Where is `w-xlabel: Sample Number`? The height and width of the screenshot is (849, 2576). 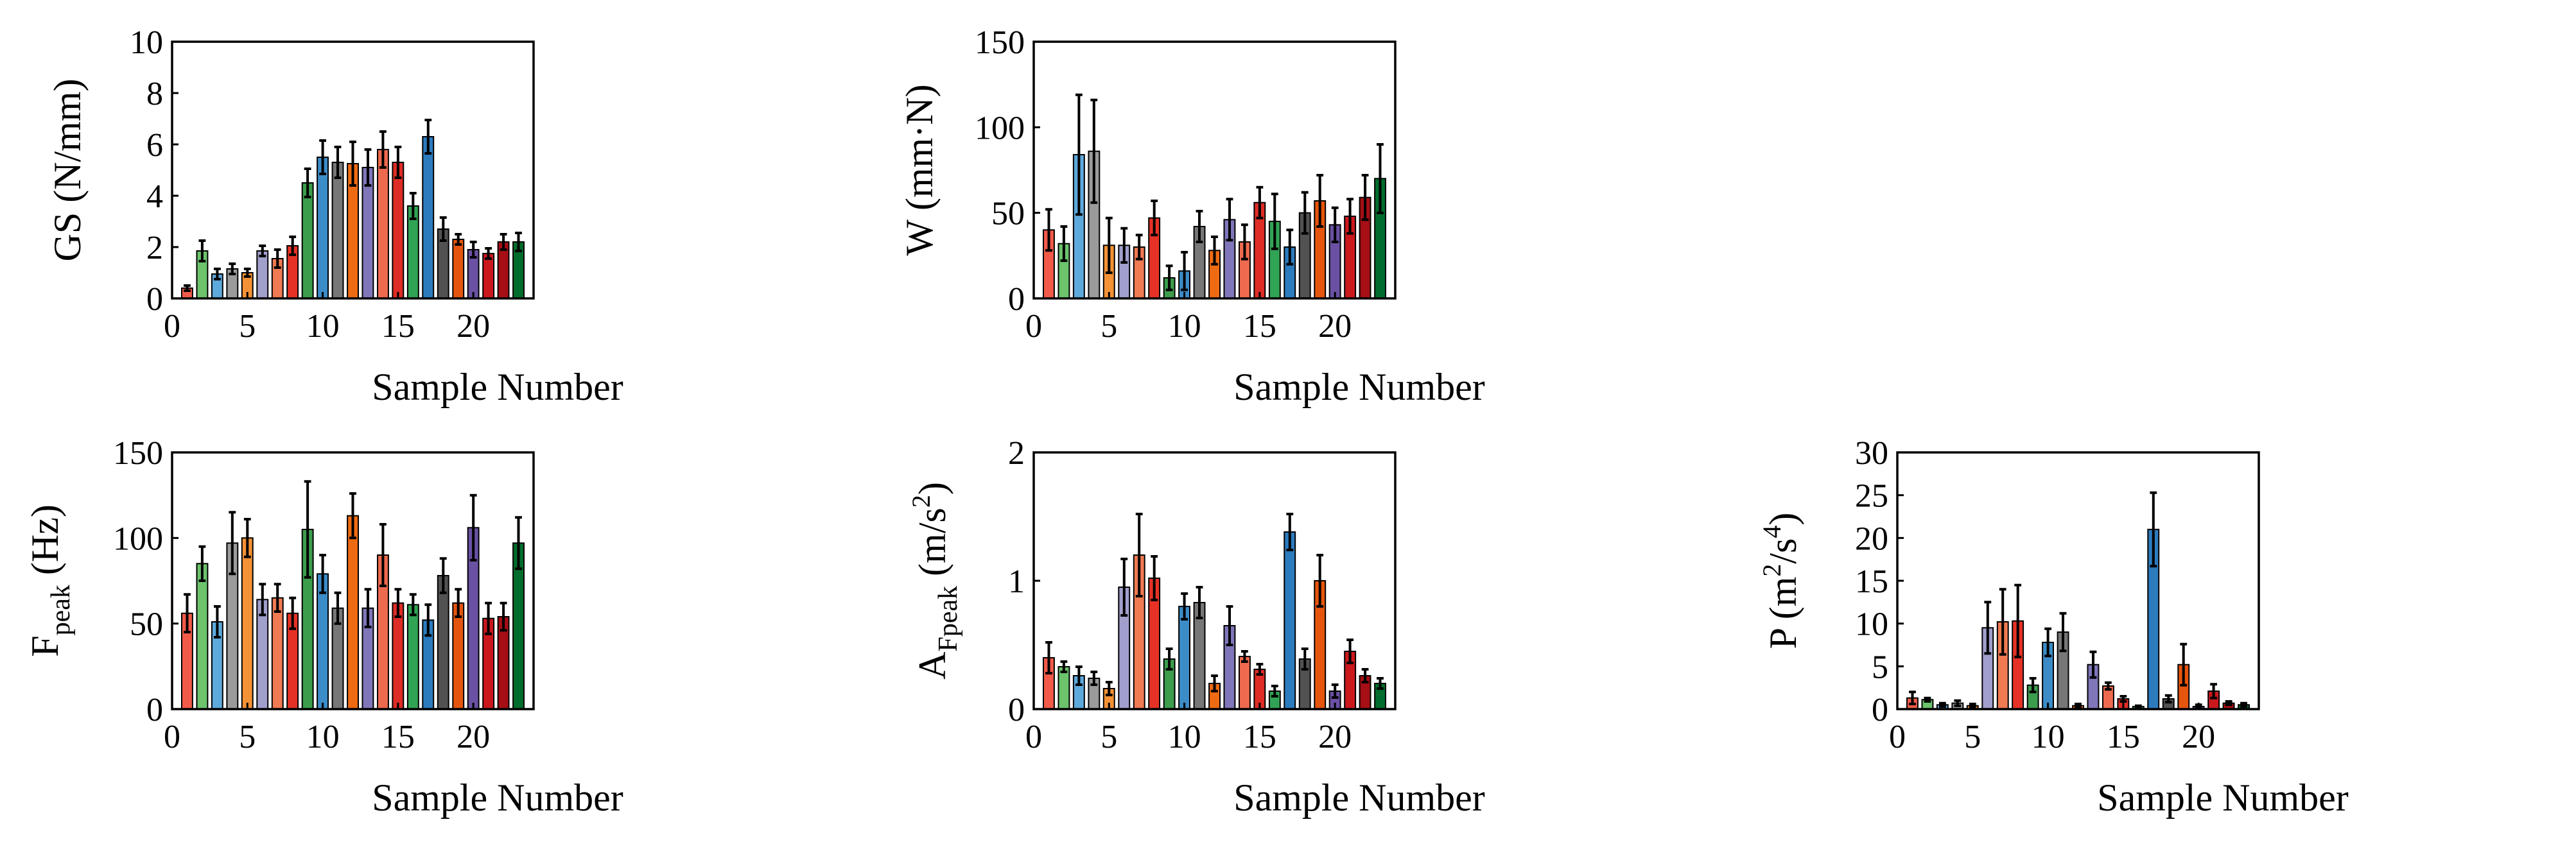
w-xlabel: Sample Number is located at coordinates (1359, 387).